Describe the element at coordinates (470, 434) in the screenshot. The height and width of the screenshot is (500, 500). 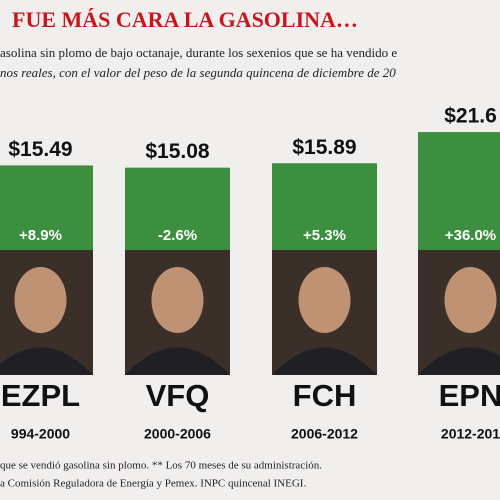
I see `period-label: 2012-201` at that location.